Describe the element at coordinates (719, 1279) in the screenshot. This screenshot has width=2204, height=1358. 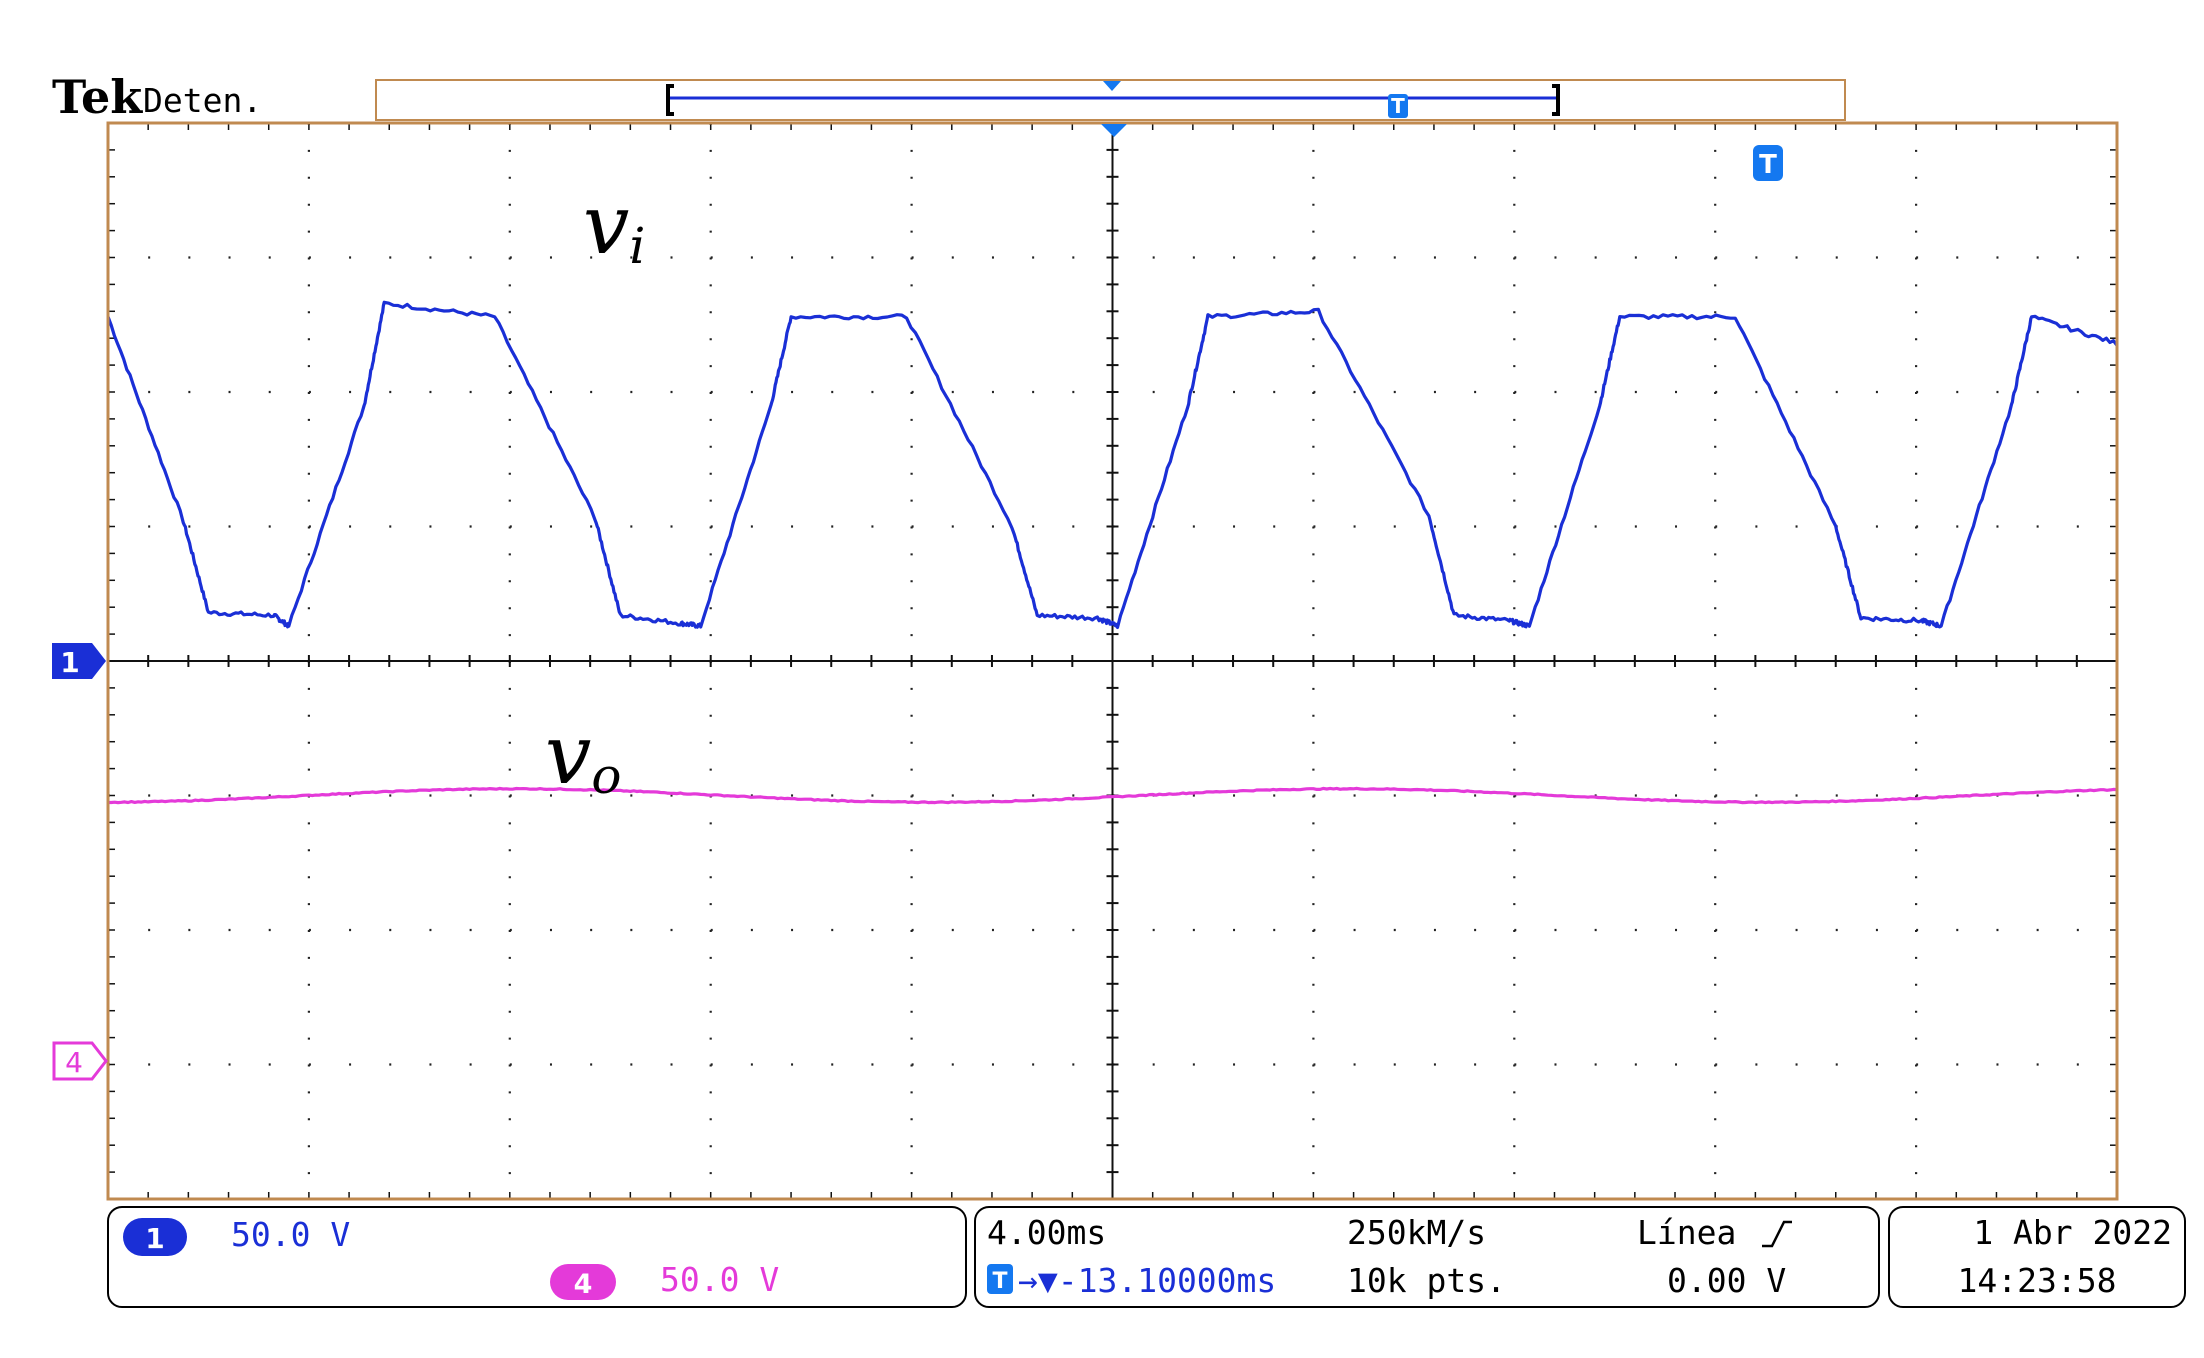
I see `ch4-scale: 50.0 V` at that location.